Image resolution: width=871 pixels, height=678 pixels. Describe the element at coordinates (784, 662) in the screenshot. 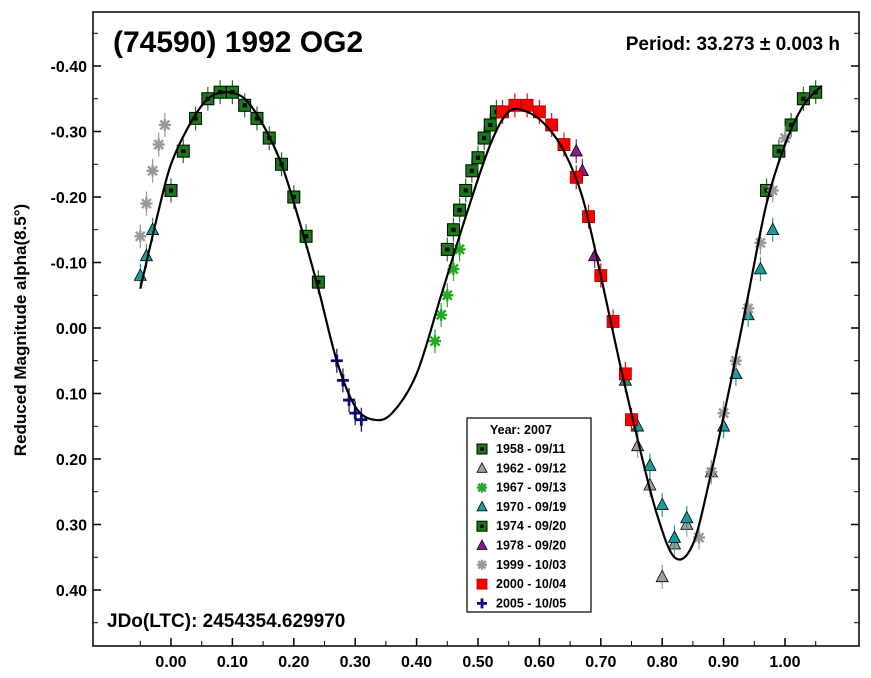

I see `x-tick-label: 1.00` at that location.